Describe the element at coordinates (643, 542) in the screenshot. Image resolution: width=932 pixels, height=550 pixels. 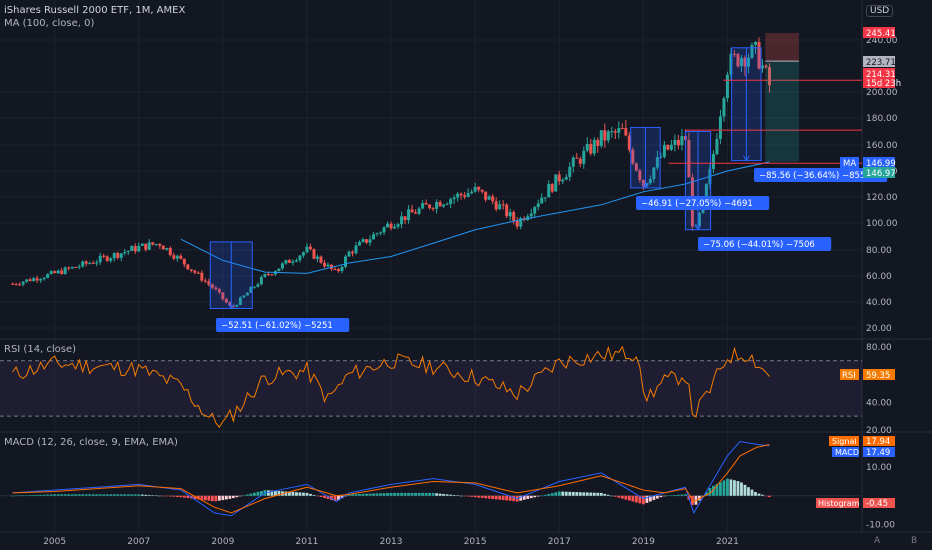
I see `time-axis-tick: 2019` at that location.